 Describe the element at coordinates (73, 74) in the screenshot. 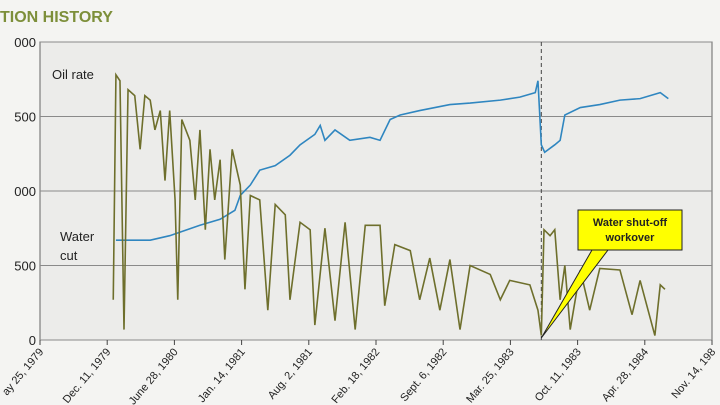

I see `oil-label: Oil rate` at that location.